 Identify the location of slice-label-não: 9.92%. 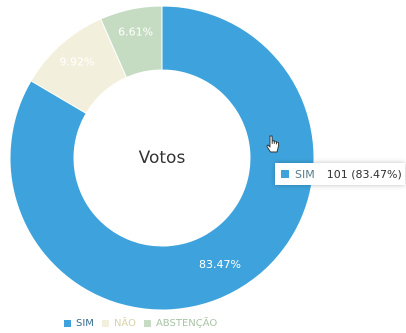
(76, 61).